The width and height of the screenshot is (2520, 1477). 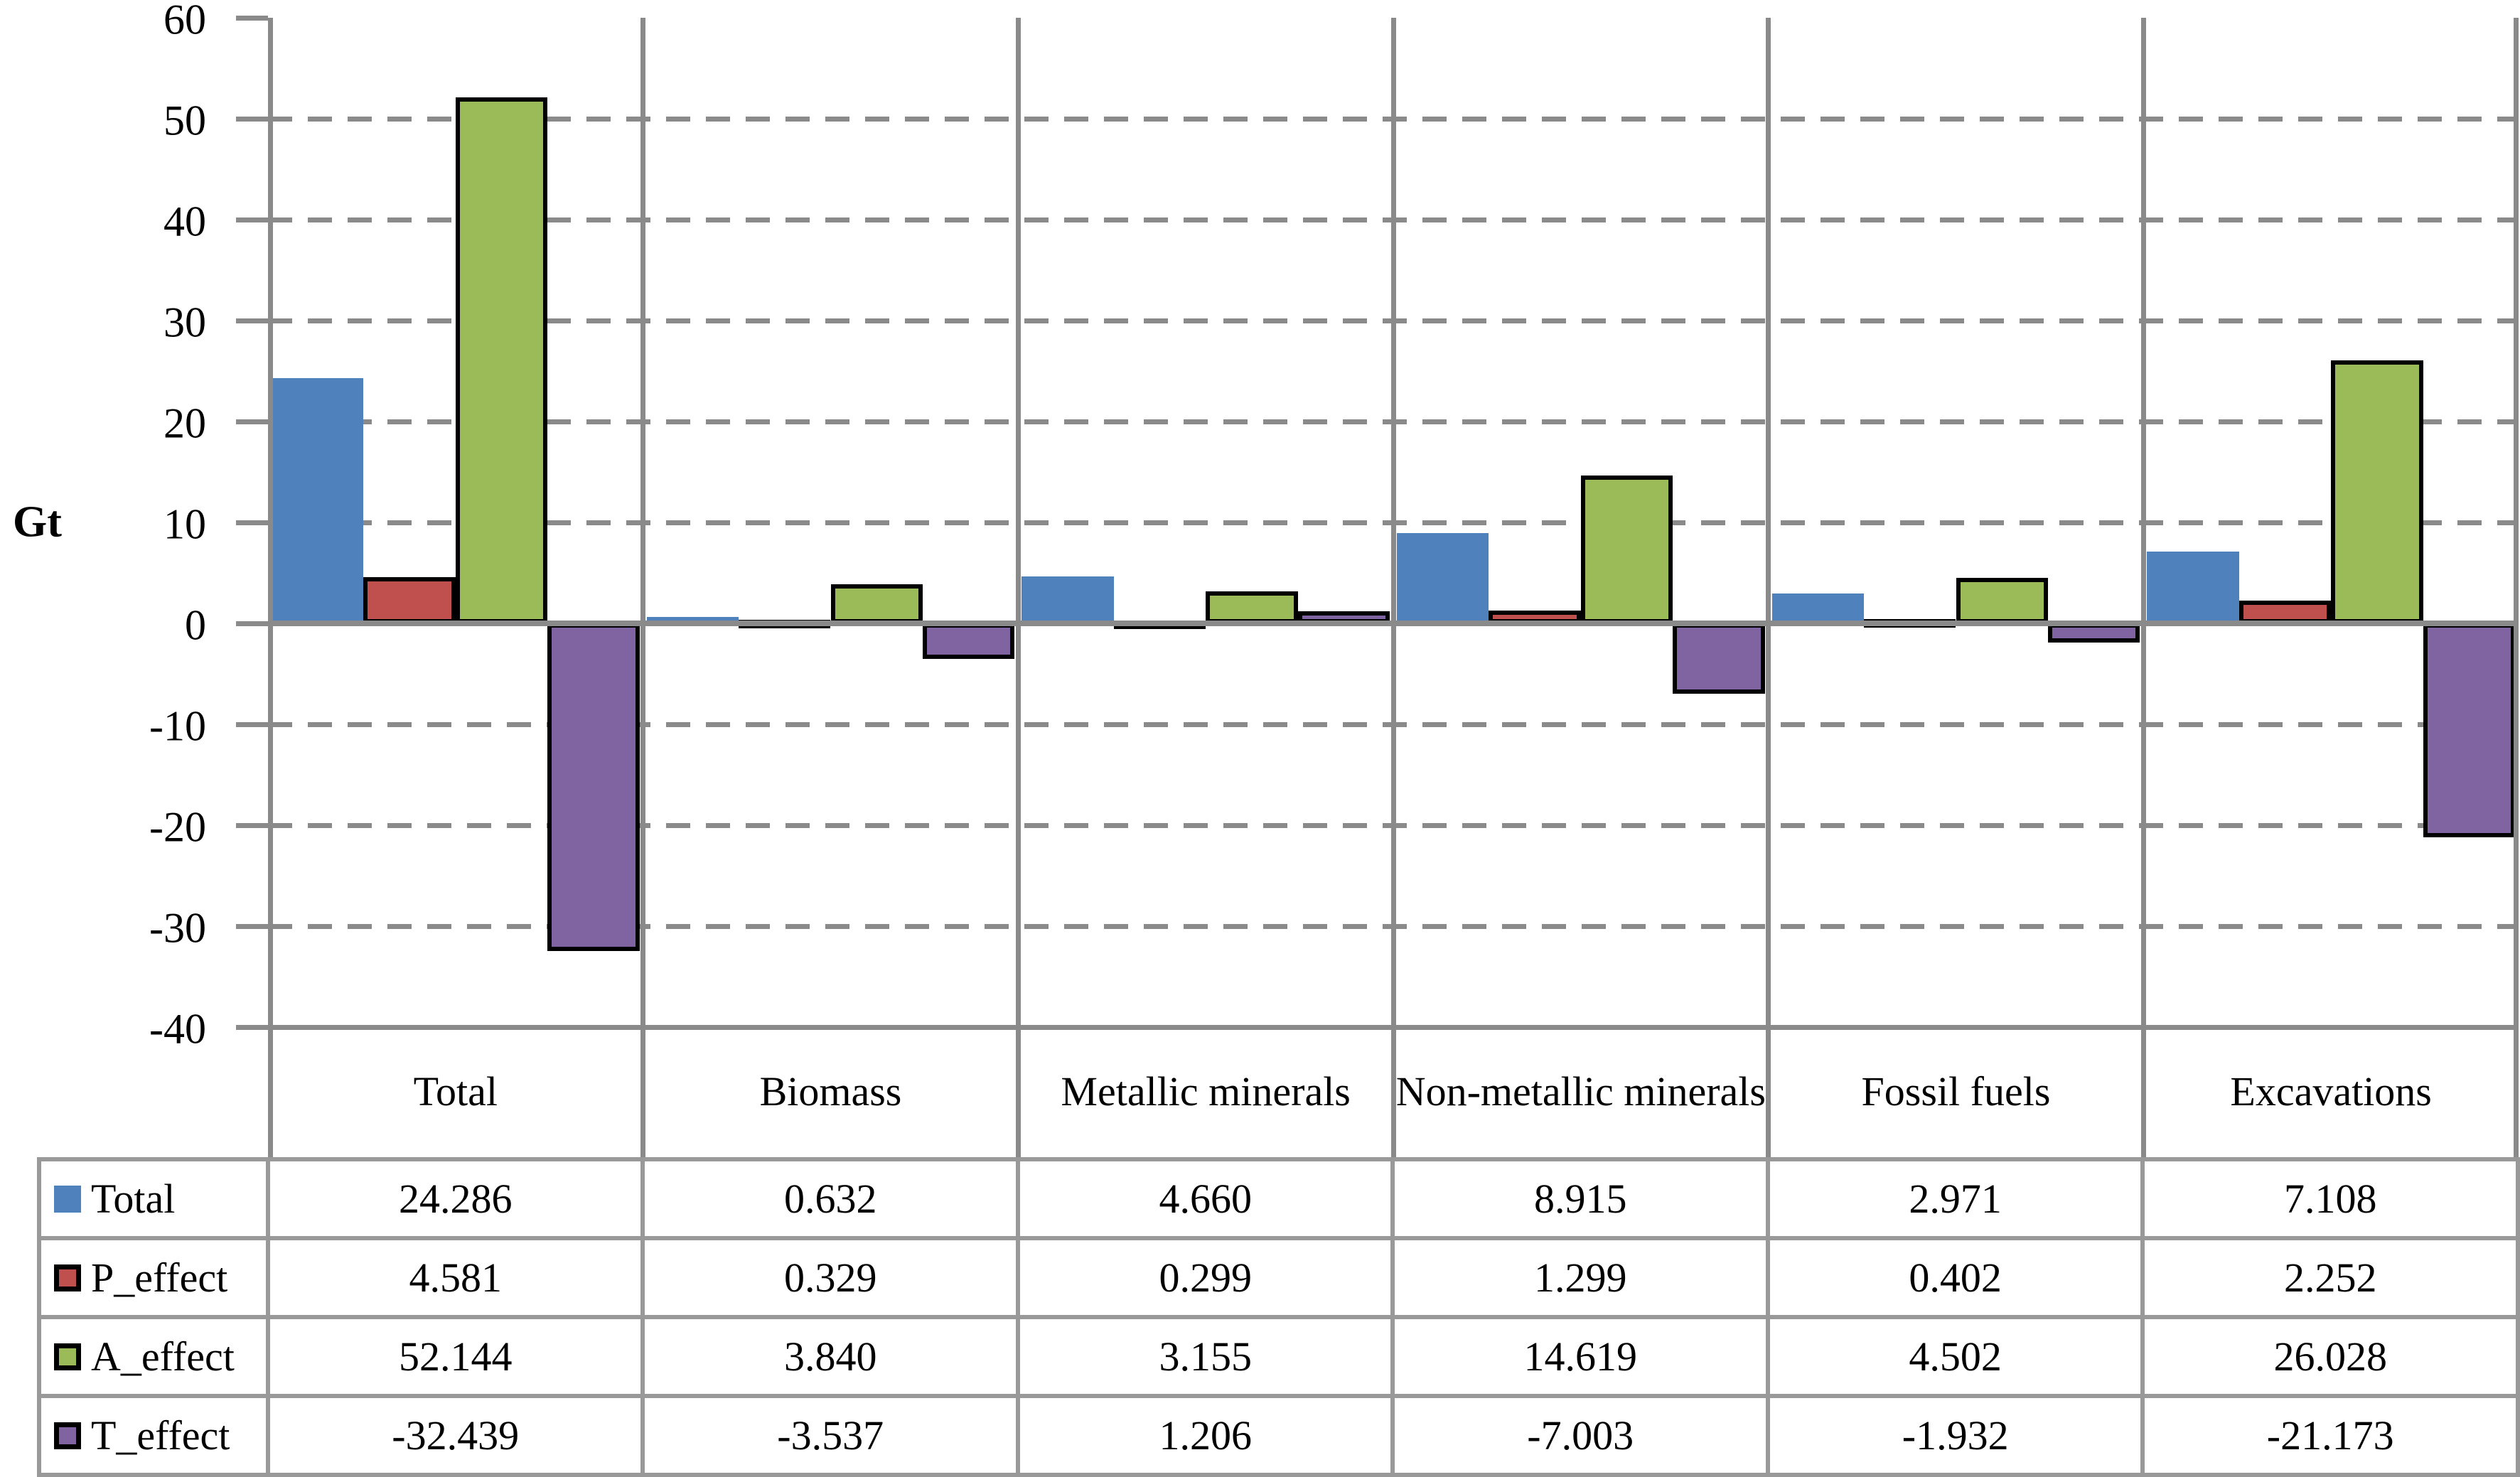 I want to click on value-cell-total-excavations: 7.108, so click(x=2330, y=1198).